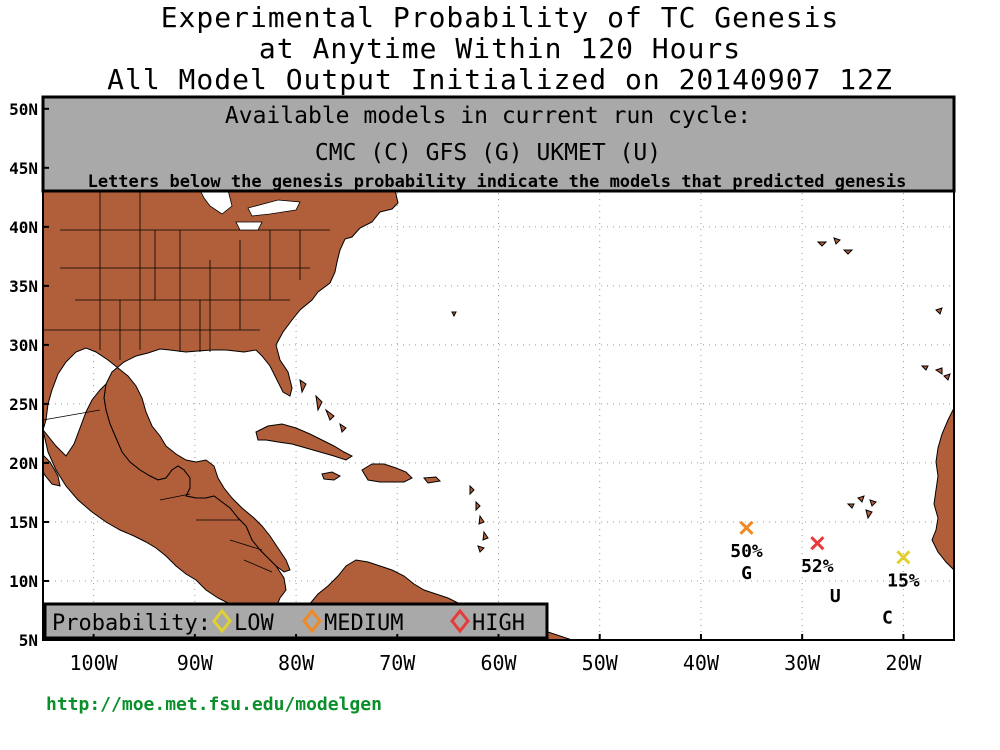 This screenshot has width=1000, height=750. What do you see at coordinates (817, 566) in the screenshot?
I see `marker-probability: 52%` at bounding box center [817, 566].